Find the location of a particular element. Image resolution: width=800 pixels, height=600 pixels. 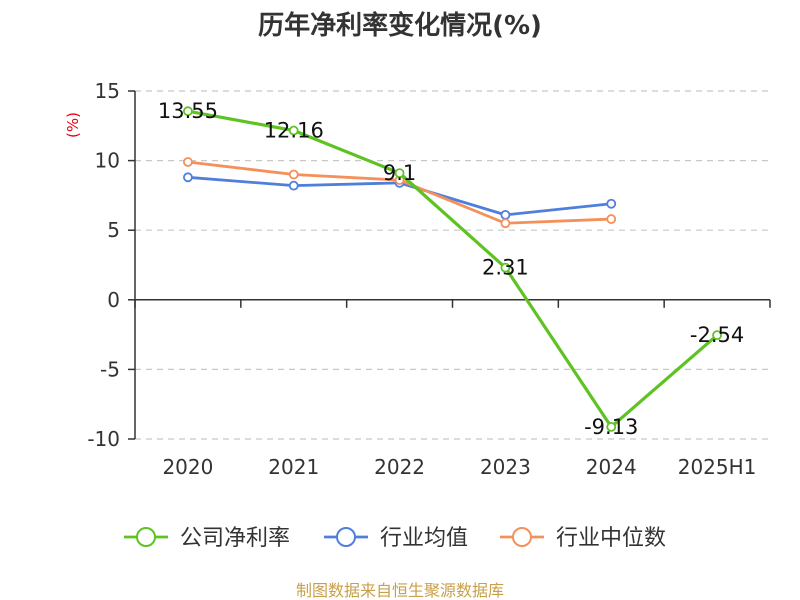

data-label: 9.1 is located at coordinates (399, 173).